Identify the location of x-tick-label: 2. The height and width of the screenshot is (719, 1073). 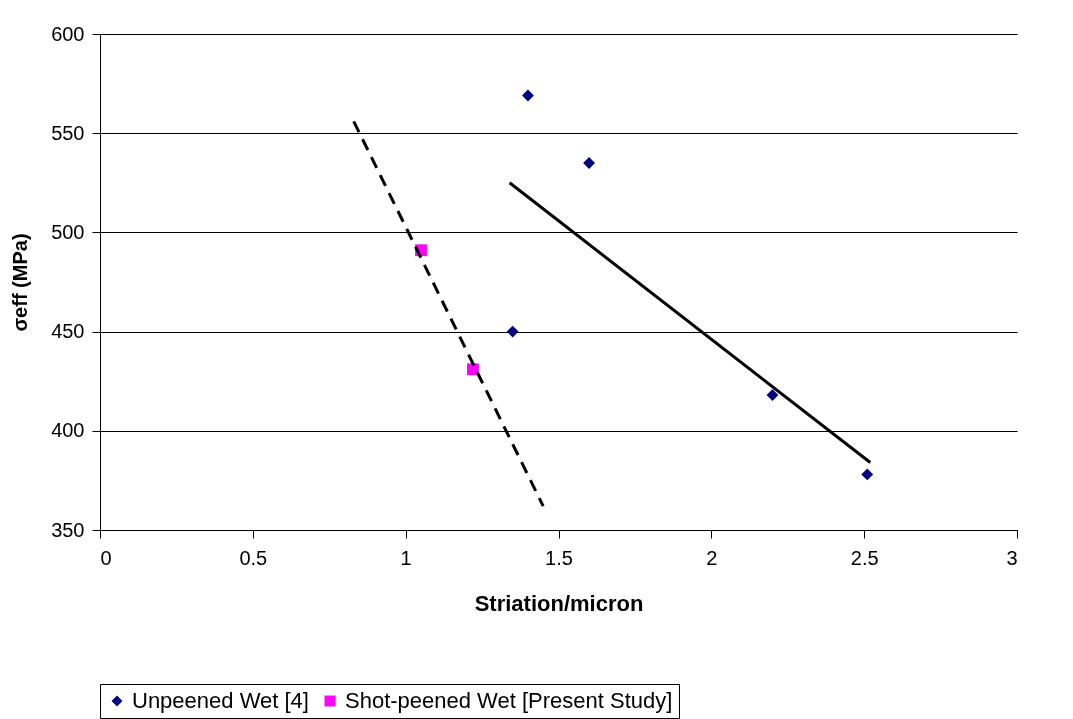
(712, 557).